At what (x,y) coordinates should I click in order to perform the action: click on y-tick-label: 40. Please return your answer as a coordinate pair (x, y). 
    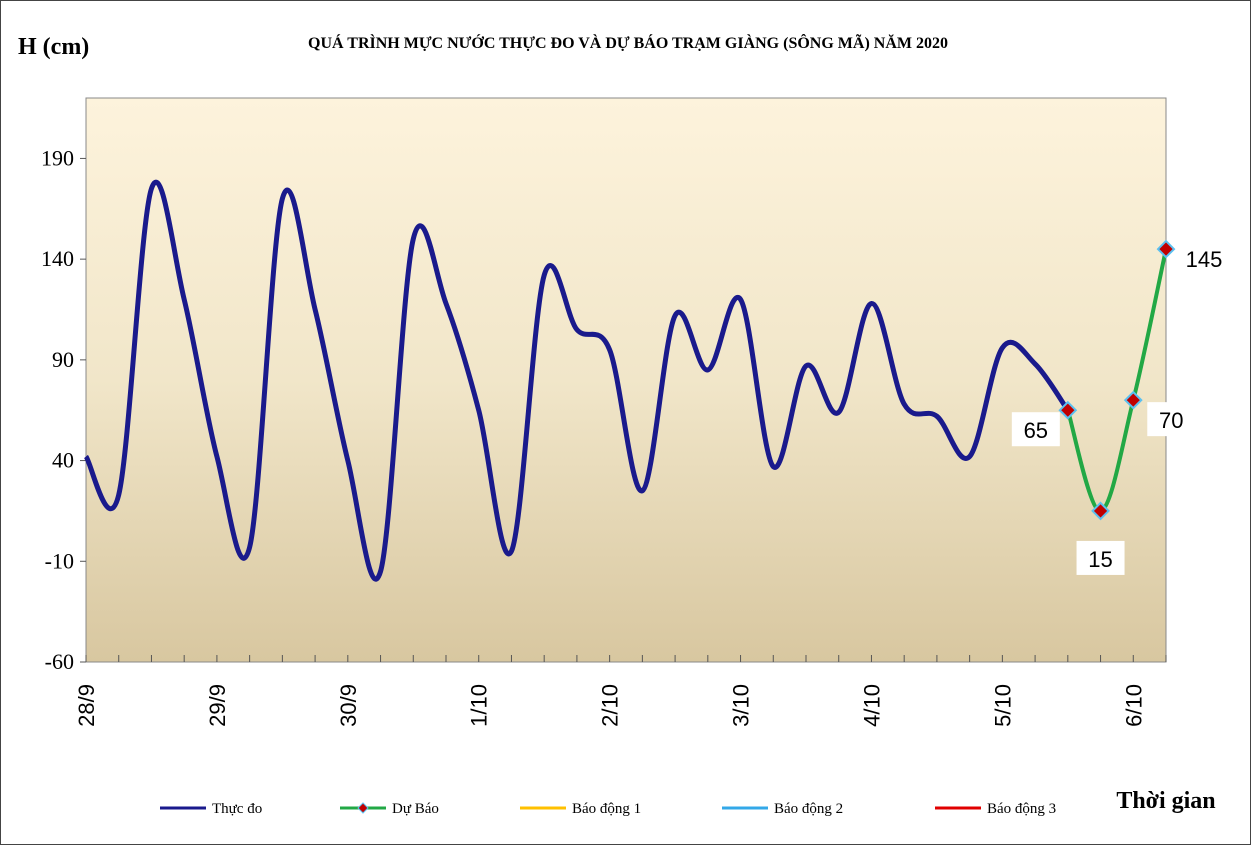
    Looking at the image, I should click on (63, 460).